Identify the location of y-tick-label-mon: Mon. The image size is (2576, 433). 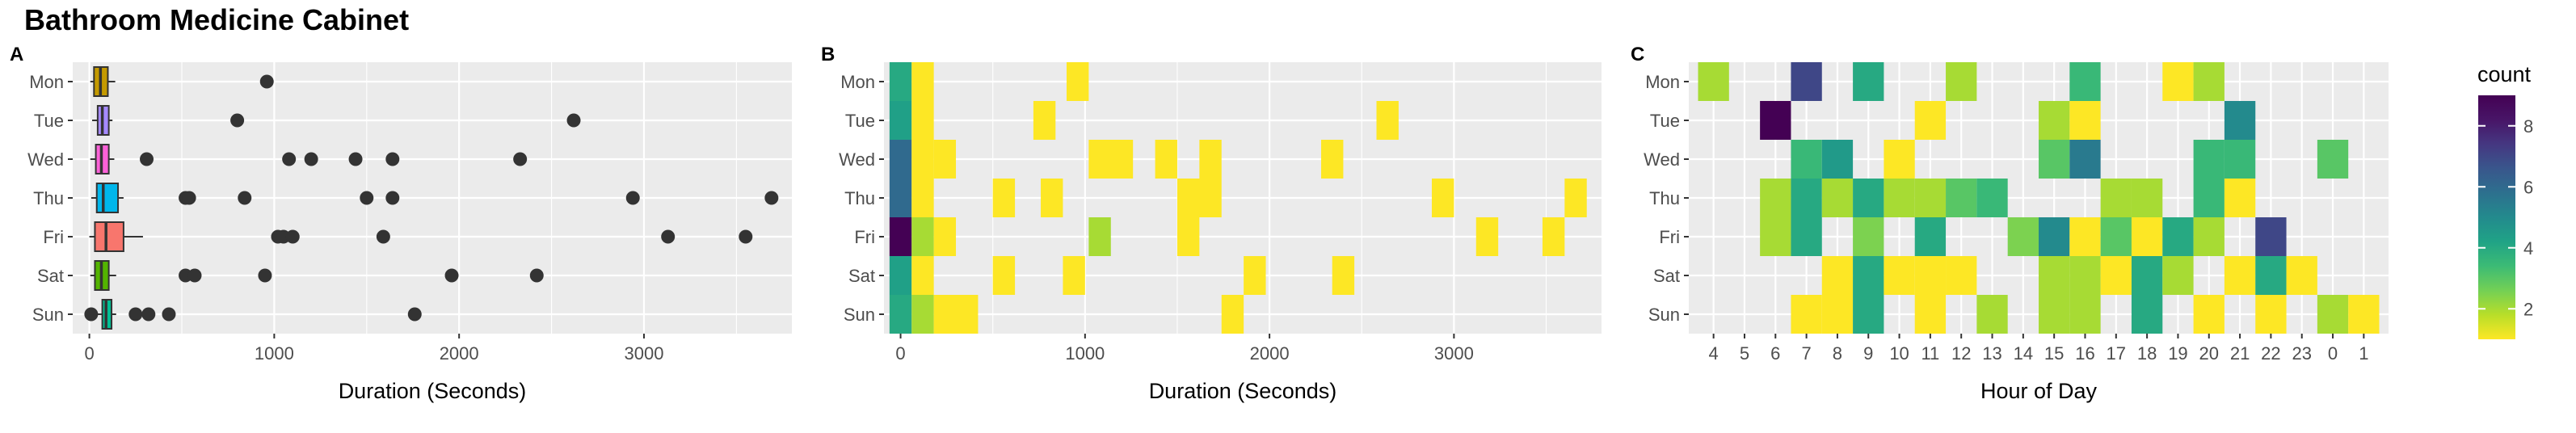
(46, 82).